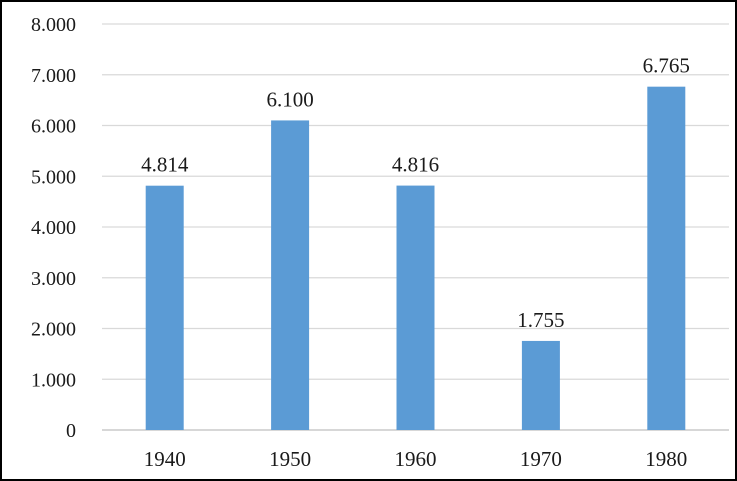 Image resolution: width=737 pixels, height=481 pixels. I want to click on x-tick-label: 1940, so click(165, 459).